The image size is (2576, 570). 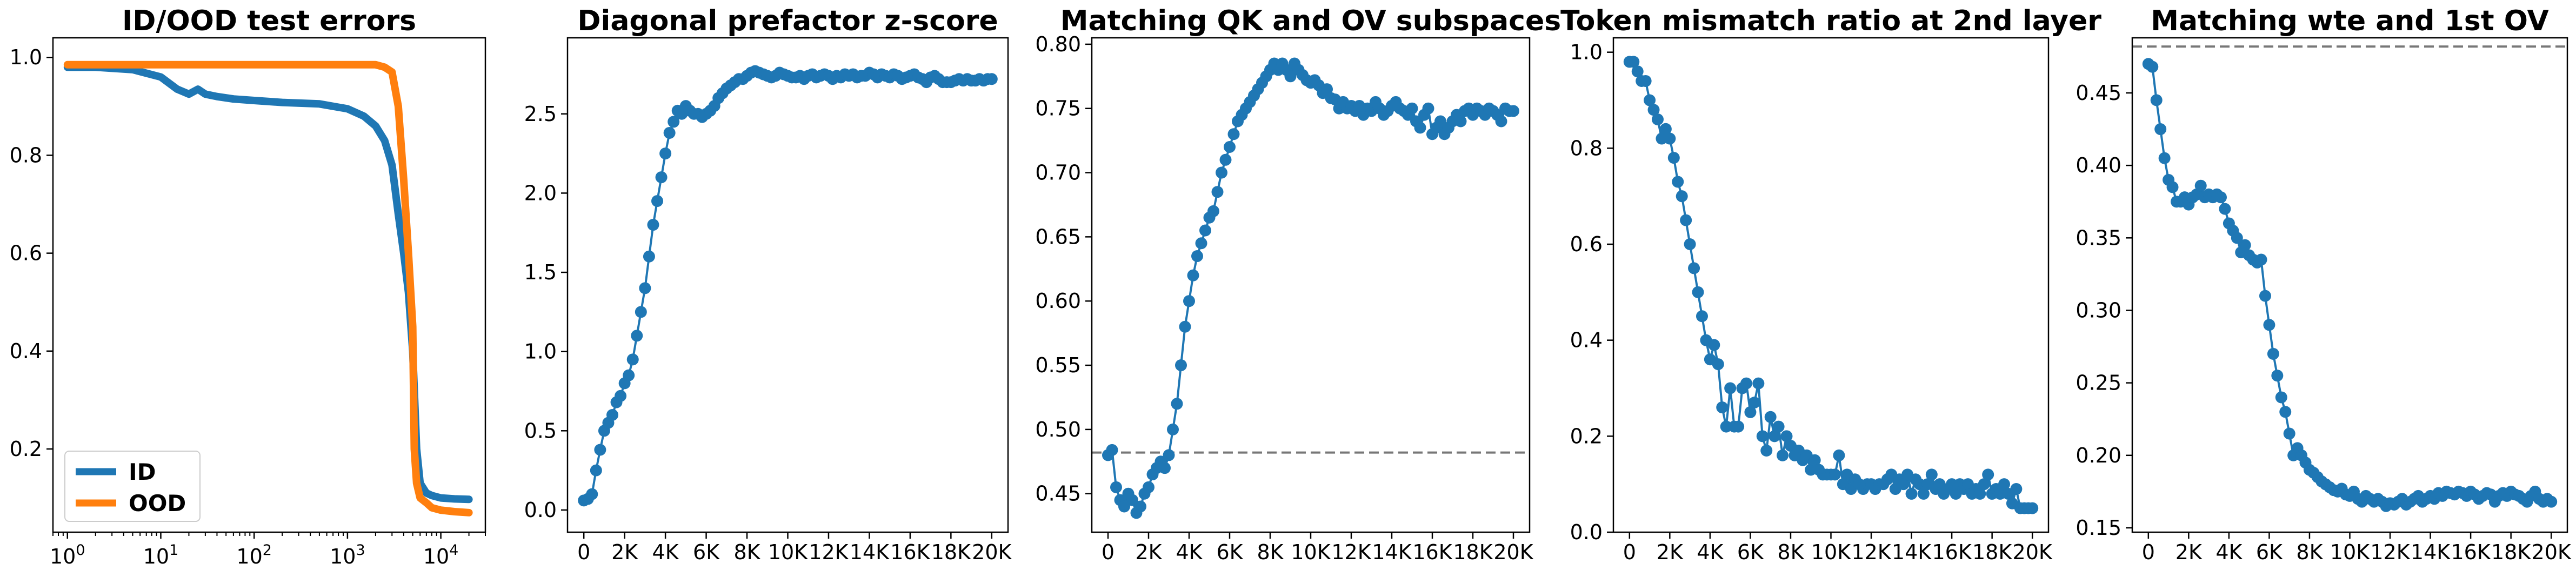 What do you see at coordinates (343, 556) in the screenshot?
I see `x-tick-base: 10` at bounding box center [343, 556].